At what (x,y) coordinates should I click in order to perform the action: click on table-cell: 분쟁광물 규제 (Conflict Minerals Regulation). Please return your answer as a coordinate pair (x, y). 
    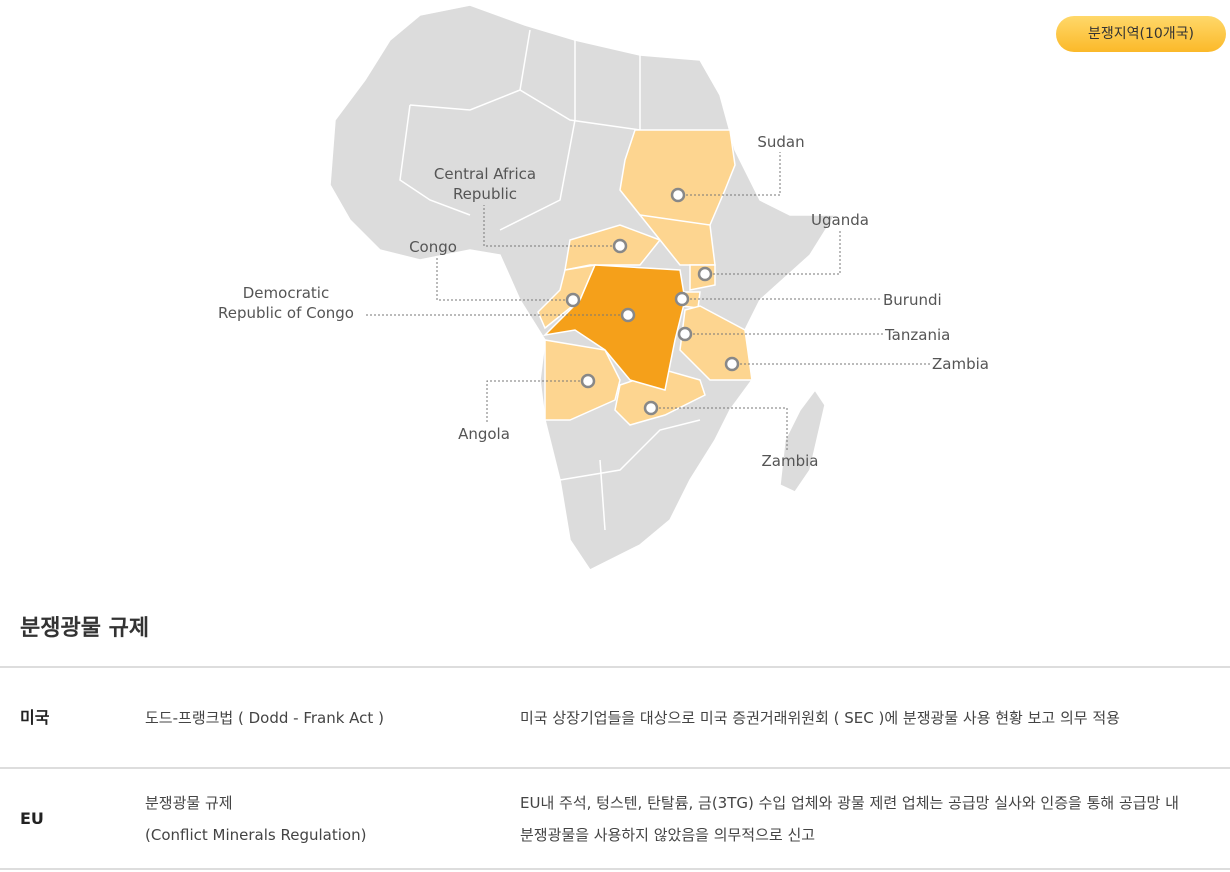
    Looking at the image, I should click on (322, 818).